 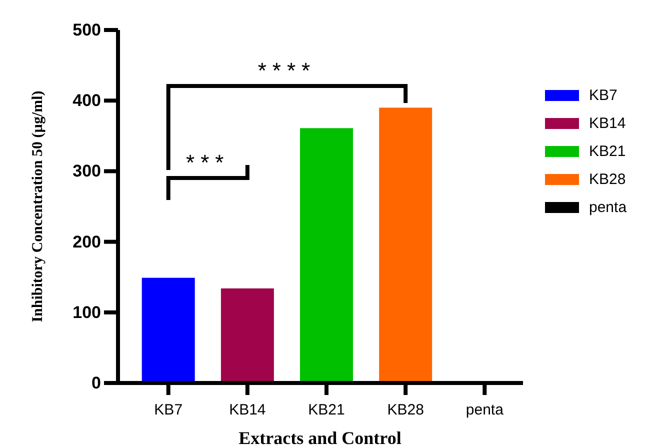 I want to click on legend-label: KB7, so click(x=603, y=95).